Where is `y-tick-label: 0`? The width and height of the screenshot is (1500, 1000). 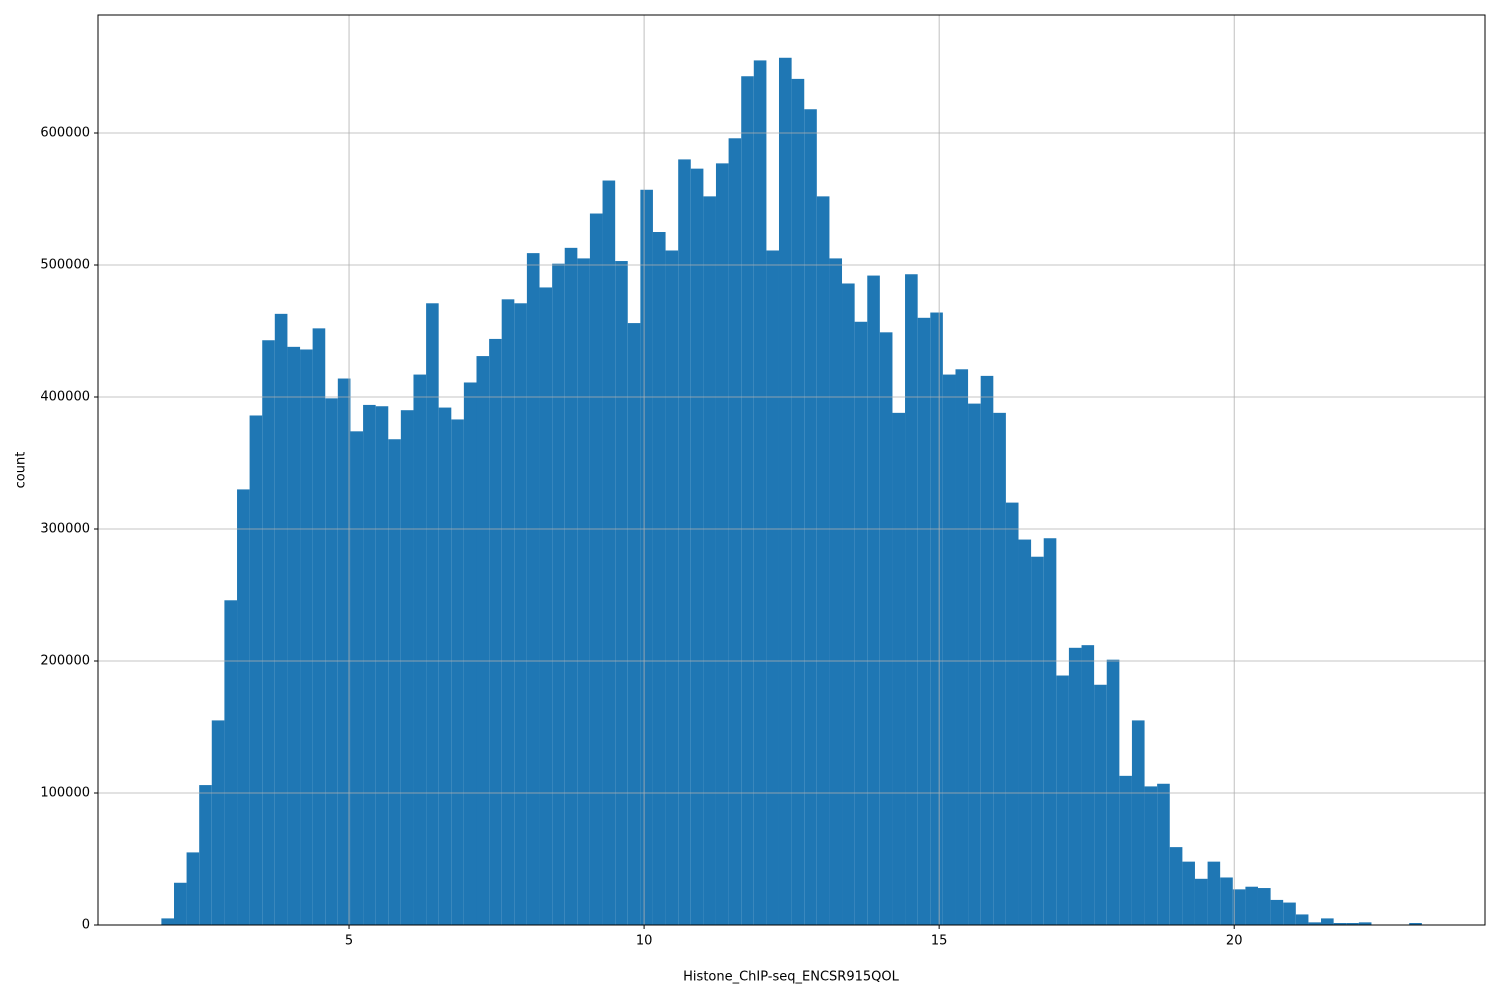
y-tick-label: 0 is located at coordinates (86, 925).